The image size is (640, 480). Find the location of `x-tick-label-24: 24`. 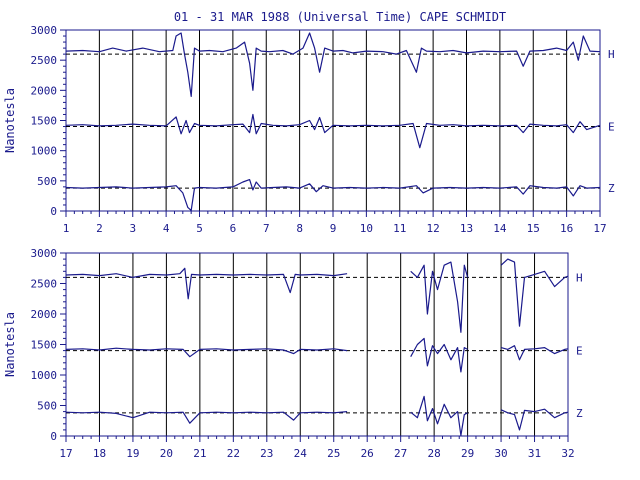

x-tick-label-24: 24 is located at coordinates (301, 453).